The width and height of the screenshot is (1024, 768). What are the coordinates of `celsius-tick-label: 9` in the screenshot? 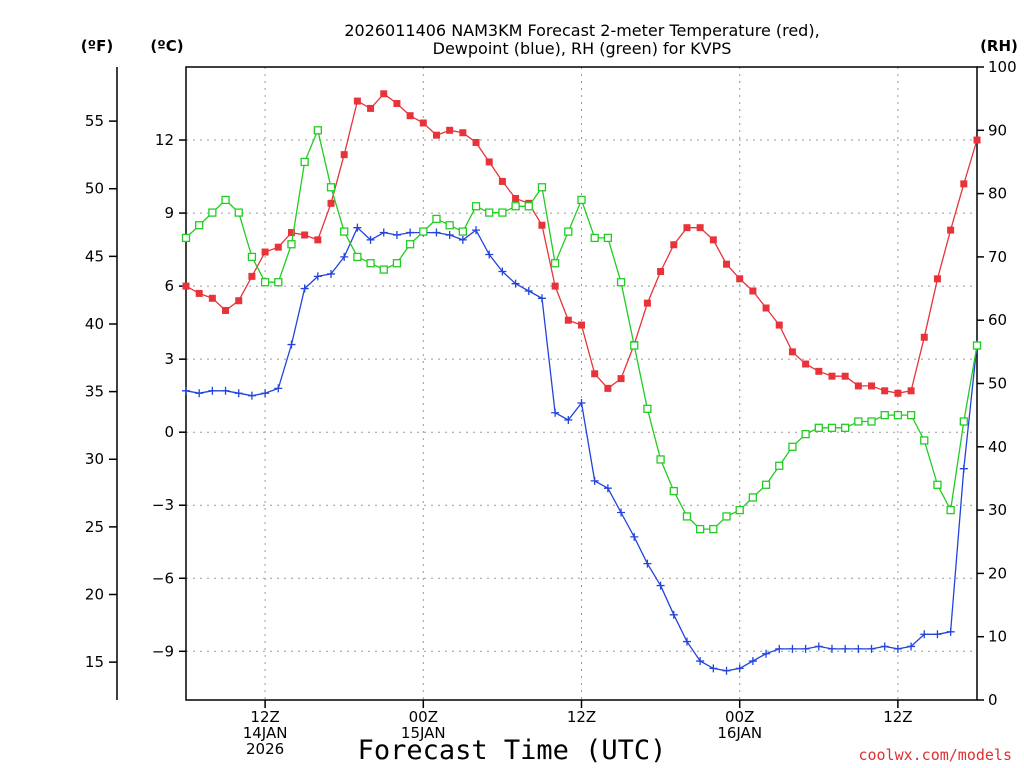 It's located at (169, 213).